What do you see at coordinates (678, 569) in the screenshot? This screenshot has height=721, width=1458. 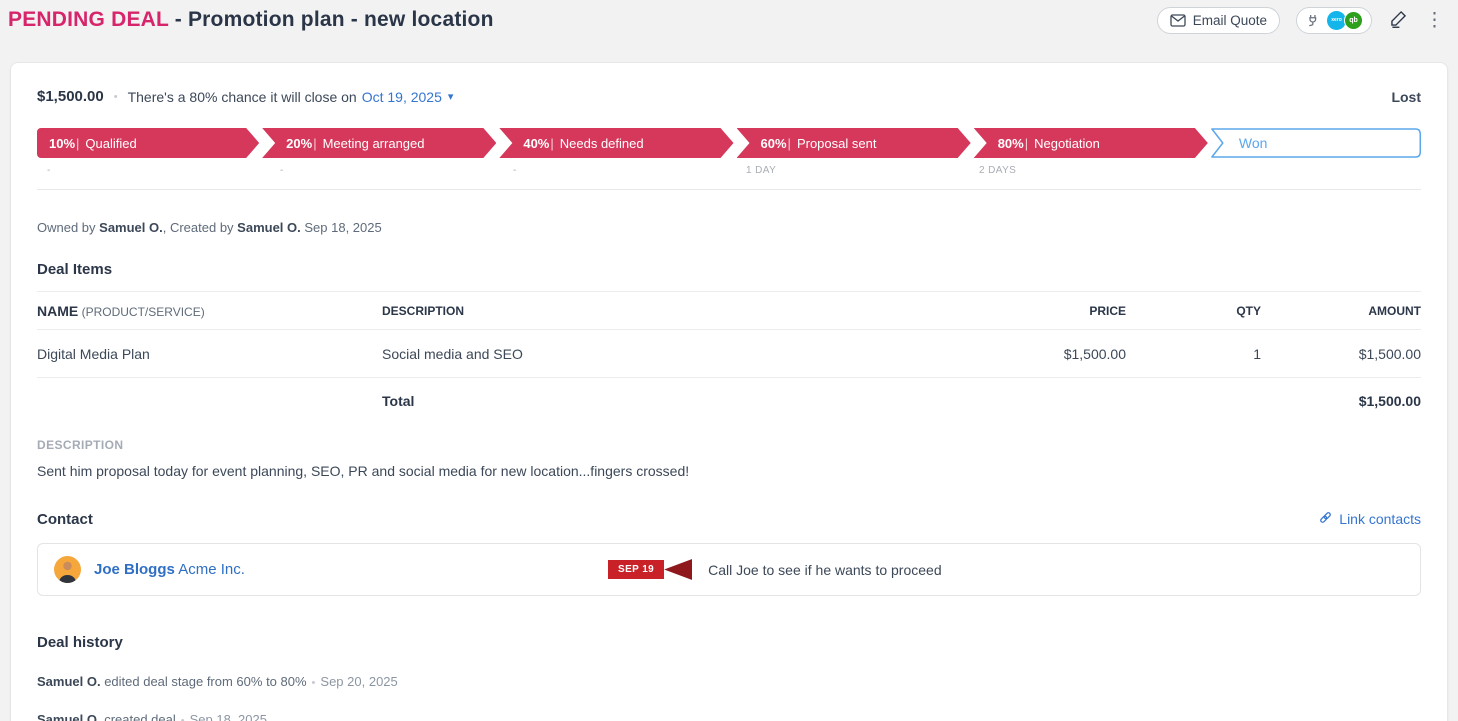 I see `ribbon-tail-icon` at bounding box center [678, 569].